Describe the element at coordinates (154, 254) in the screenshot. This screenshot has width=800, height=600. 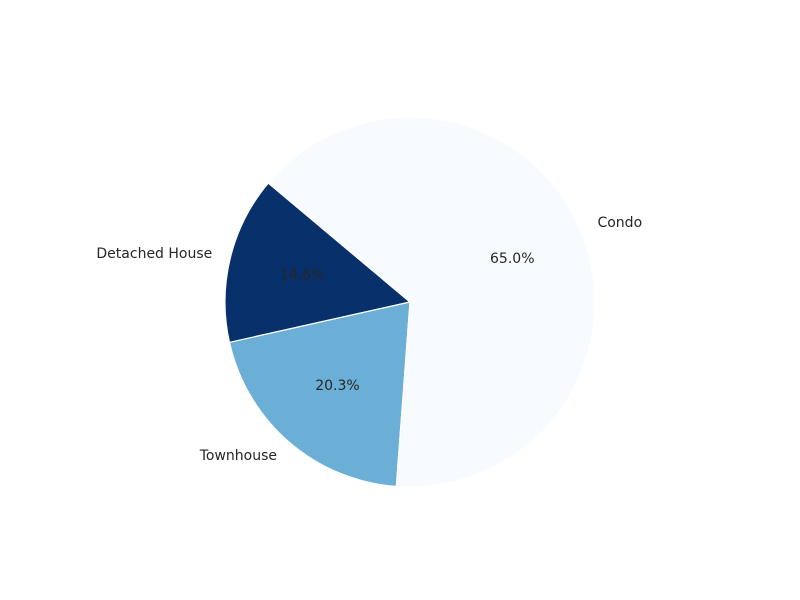
I see `slice-label-detached-house: Detached House` at that location.